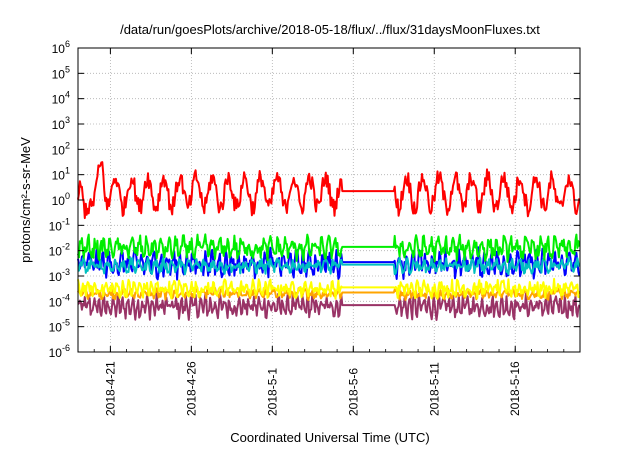 The width and height of the screenshot is (640, 453). What do you see at coordinates (110, 388) in the screenshot?
I see `x-tick-label: 2018-4-21` at bounding box center [110, 388].